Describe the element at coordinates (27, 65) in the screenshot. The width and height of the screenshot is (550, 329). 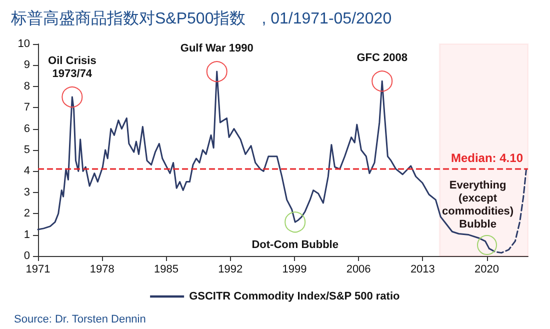
I see `y-tick-label: 9` at that location.